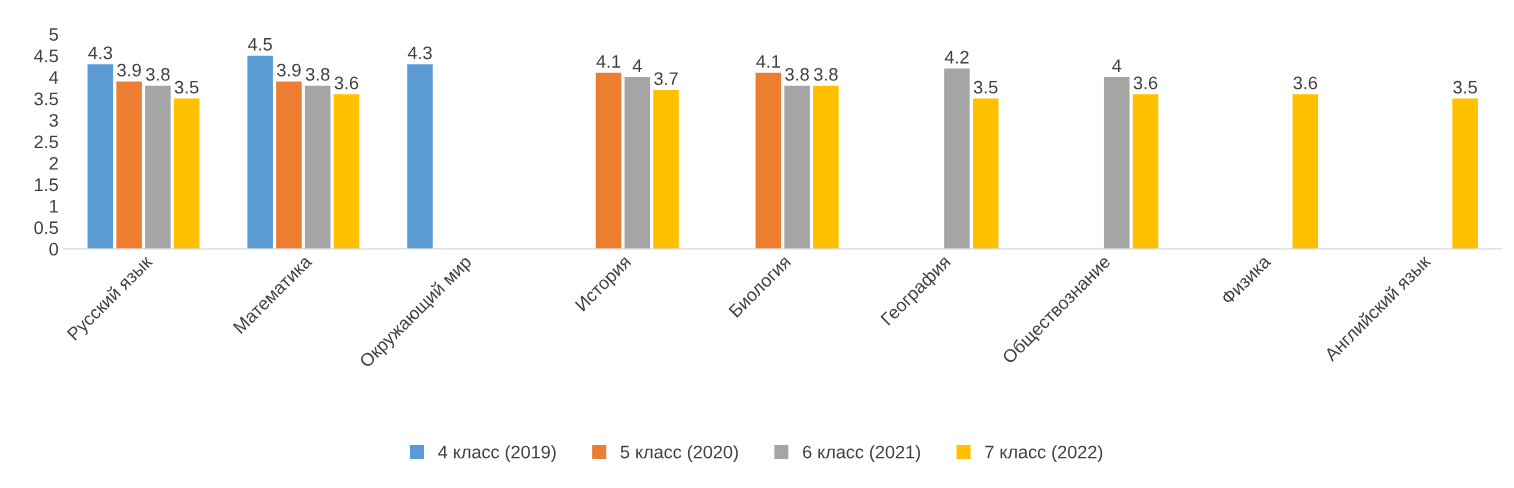 The width and height of the screenshot is (1514, 488). What do you see at coordinates (54, 77) in the screenshot?
I see `y-tick-label: 4` at bounding box center [54, 77].